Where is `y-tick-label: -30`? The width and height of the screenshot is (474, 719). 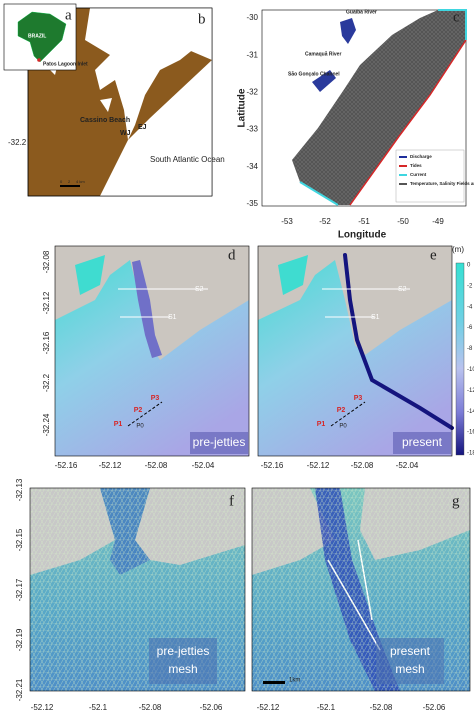
y-tick-label: -30 is located at coordinates (252, 17).